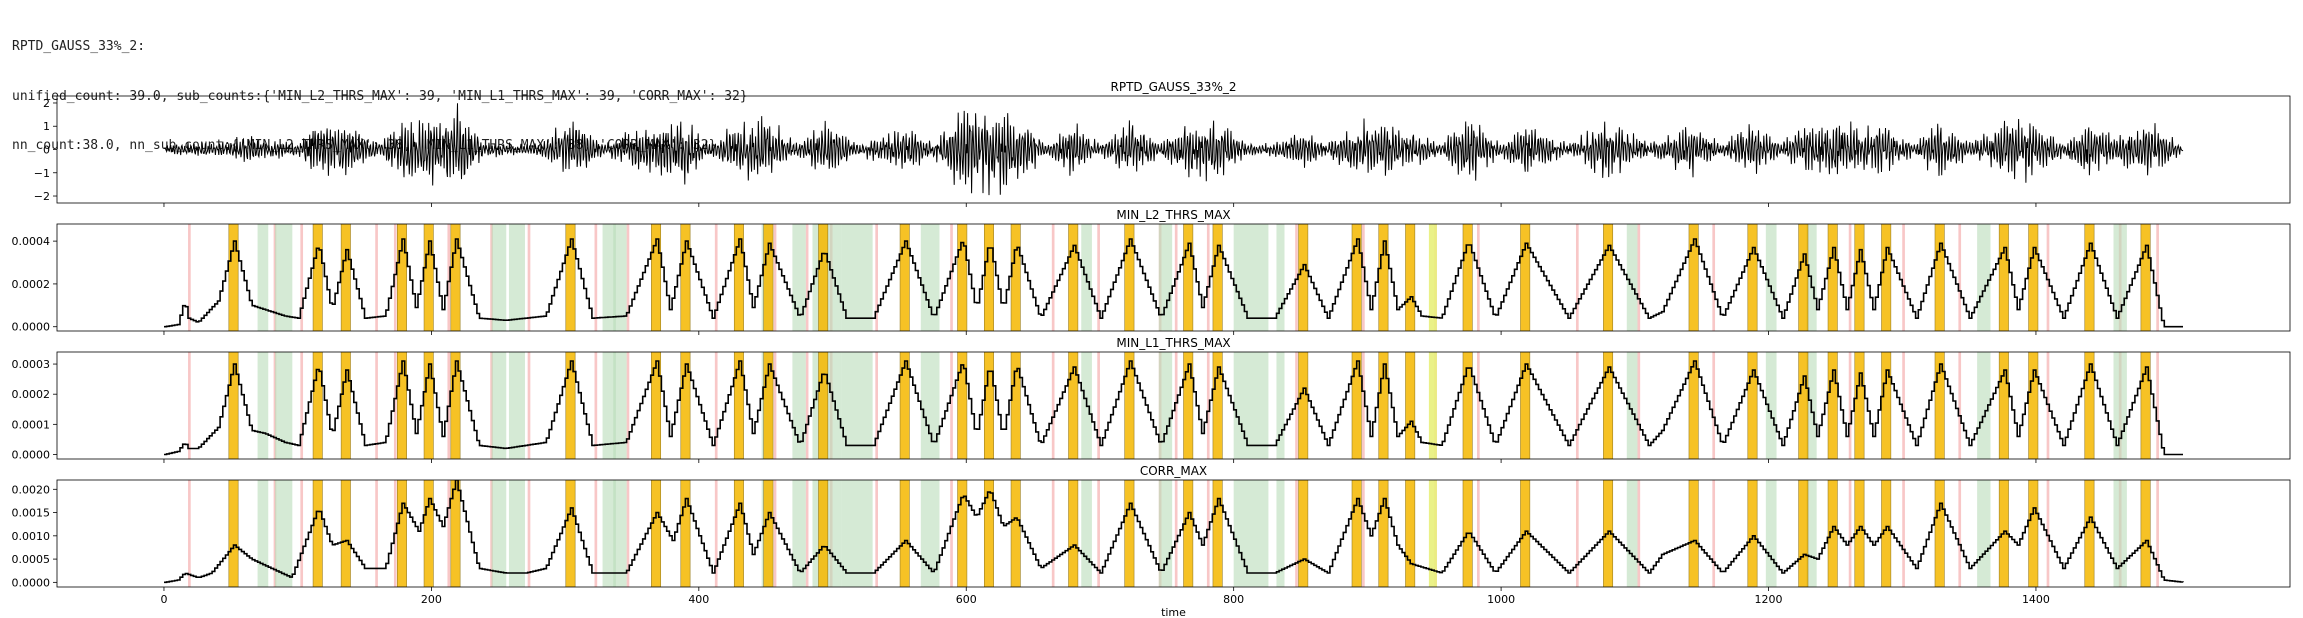  What do you see at coordinates (1173, 215) in the screenshot?
I see `subplot-title: MIN_L2_THRS_MAX` at bounding box center [1173, 215].